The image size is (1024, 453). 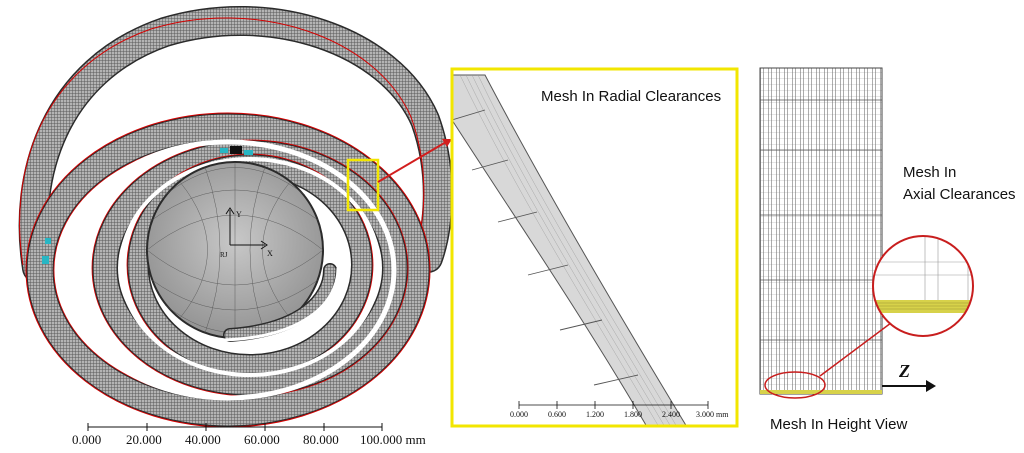 I want to click on core-mesh-lines, so click(x=235, y=250).